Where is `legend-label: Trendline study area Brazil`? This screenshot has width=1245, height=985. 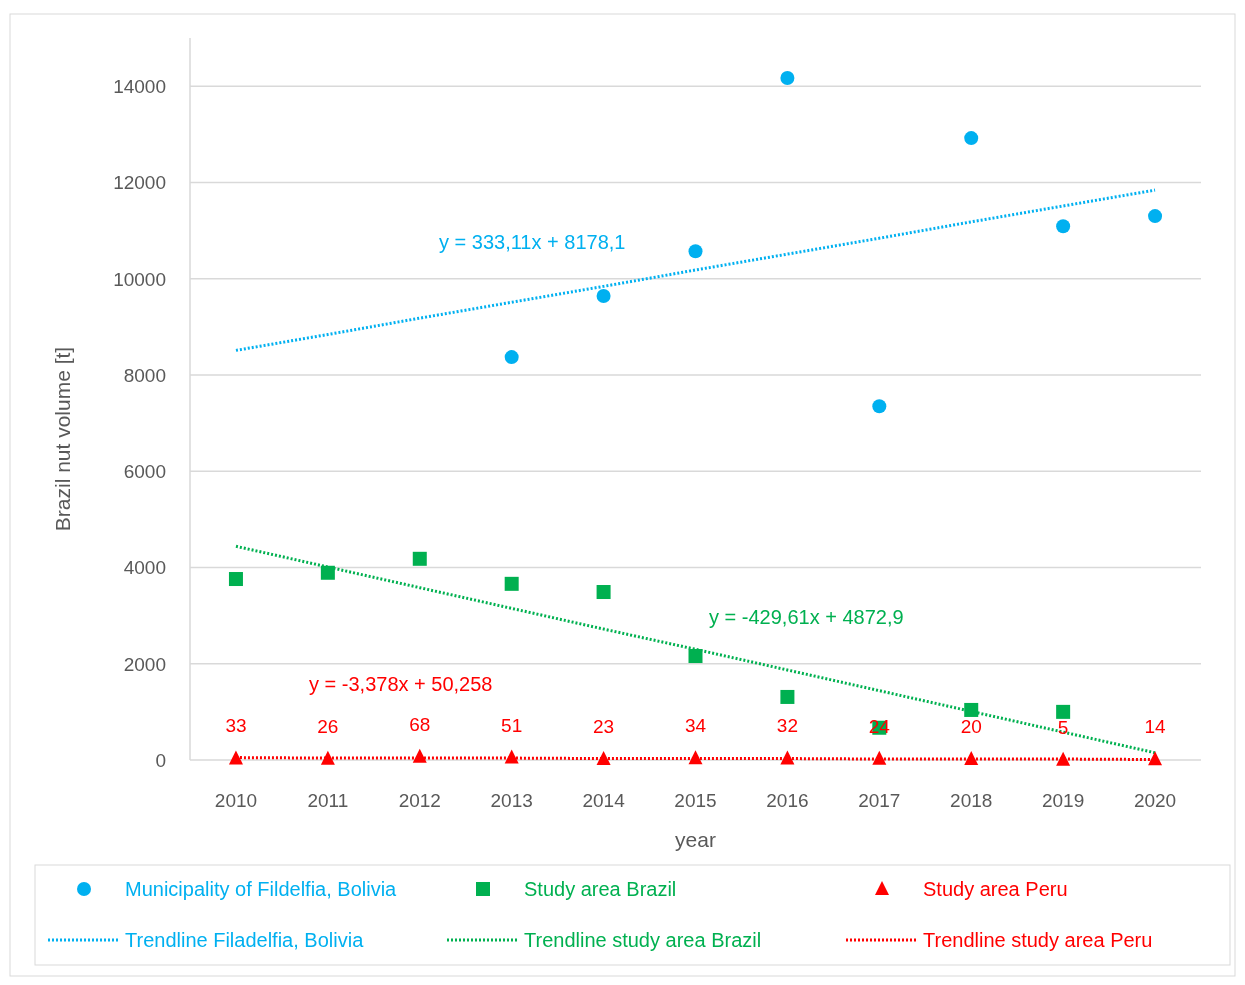
legend-label: Trendline study area Brazil is located at coordinates (643, 940).